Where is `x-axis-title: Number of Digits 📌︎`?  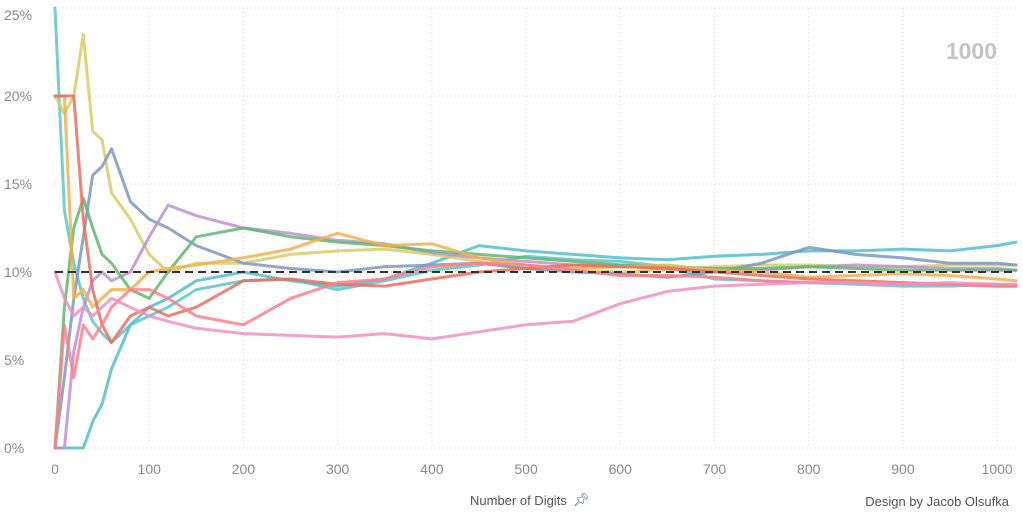 x-axis-title: Number of Digits 📌︎ is located at coordinates (529, 500).